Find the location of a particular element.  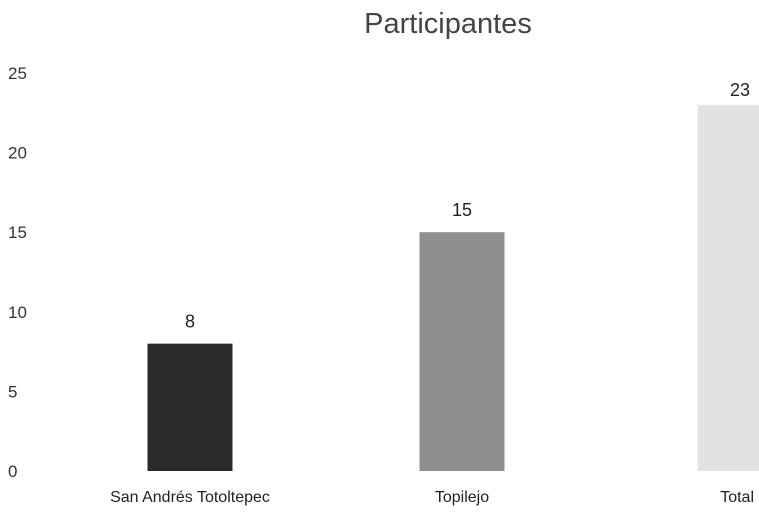

y-tick-label: 20 is located at coordinates (17, 153).